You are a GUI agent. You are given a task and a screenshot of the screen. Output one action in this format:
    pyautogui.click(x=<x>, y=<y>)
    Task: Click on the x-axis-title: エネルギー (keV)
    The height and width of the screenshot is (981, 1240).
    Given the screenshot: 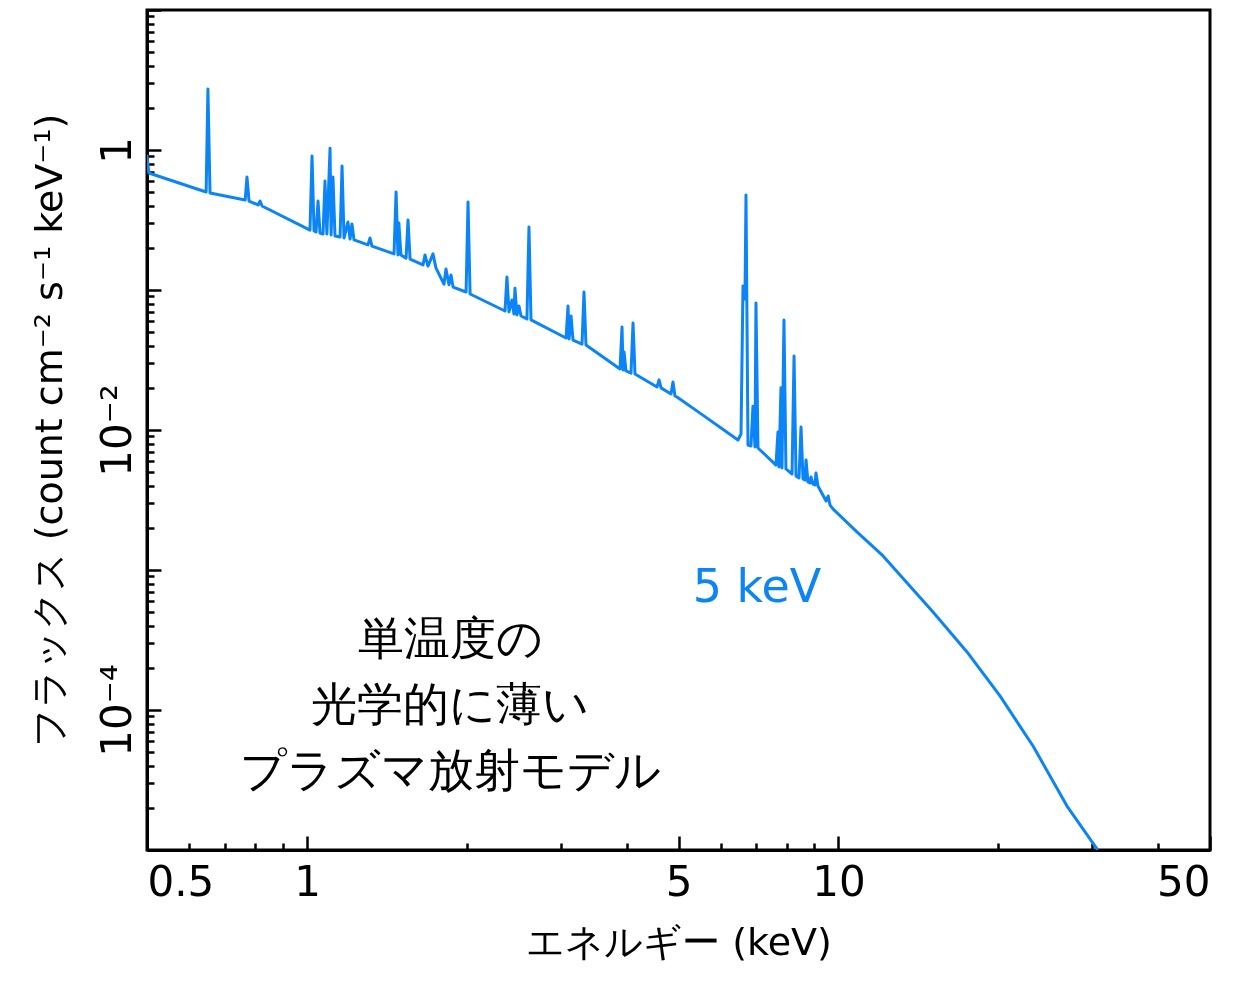 What is the action you would take?
    pyautogui.click(x=679, y=941)
    